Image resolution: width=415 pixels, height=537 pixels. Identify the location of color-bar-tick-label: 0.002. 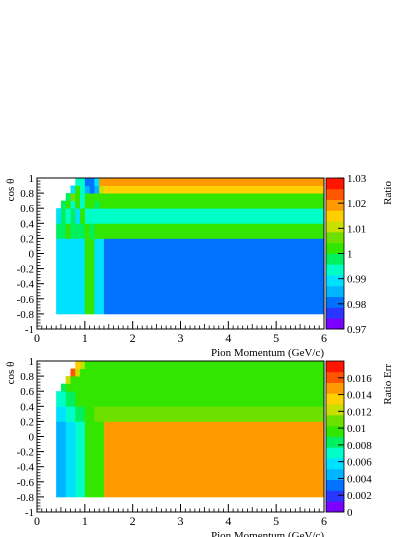
(359, 496).